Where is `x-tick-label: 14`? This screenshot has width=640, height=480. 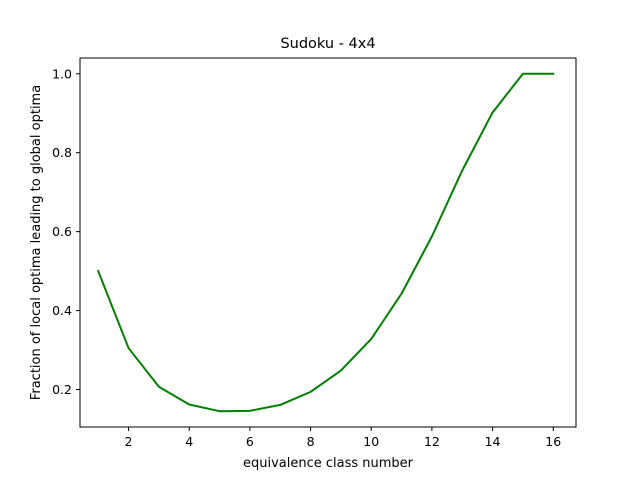
x-tick-label: 14 is located at coordinates (493, 441).